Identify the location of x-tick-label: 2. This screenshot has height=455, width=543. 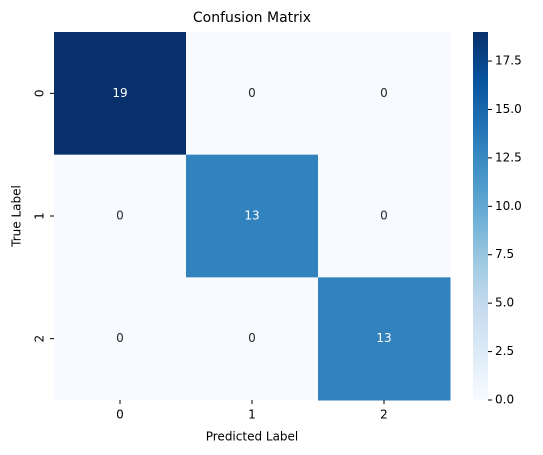
(384, 415).